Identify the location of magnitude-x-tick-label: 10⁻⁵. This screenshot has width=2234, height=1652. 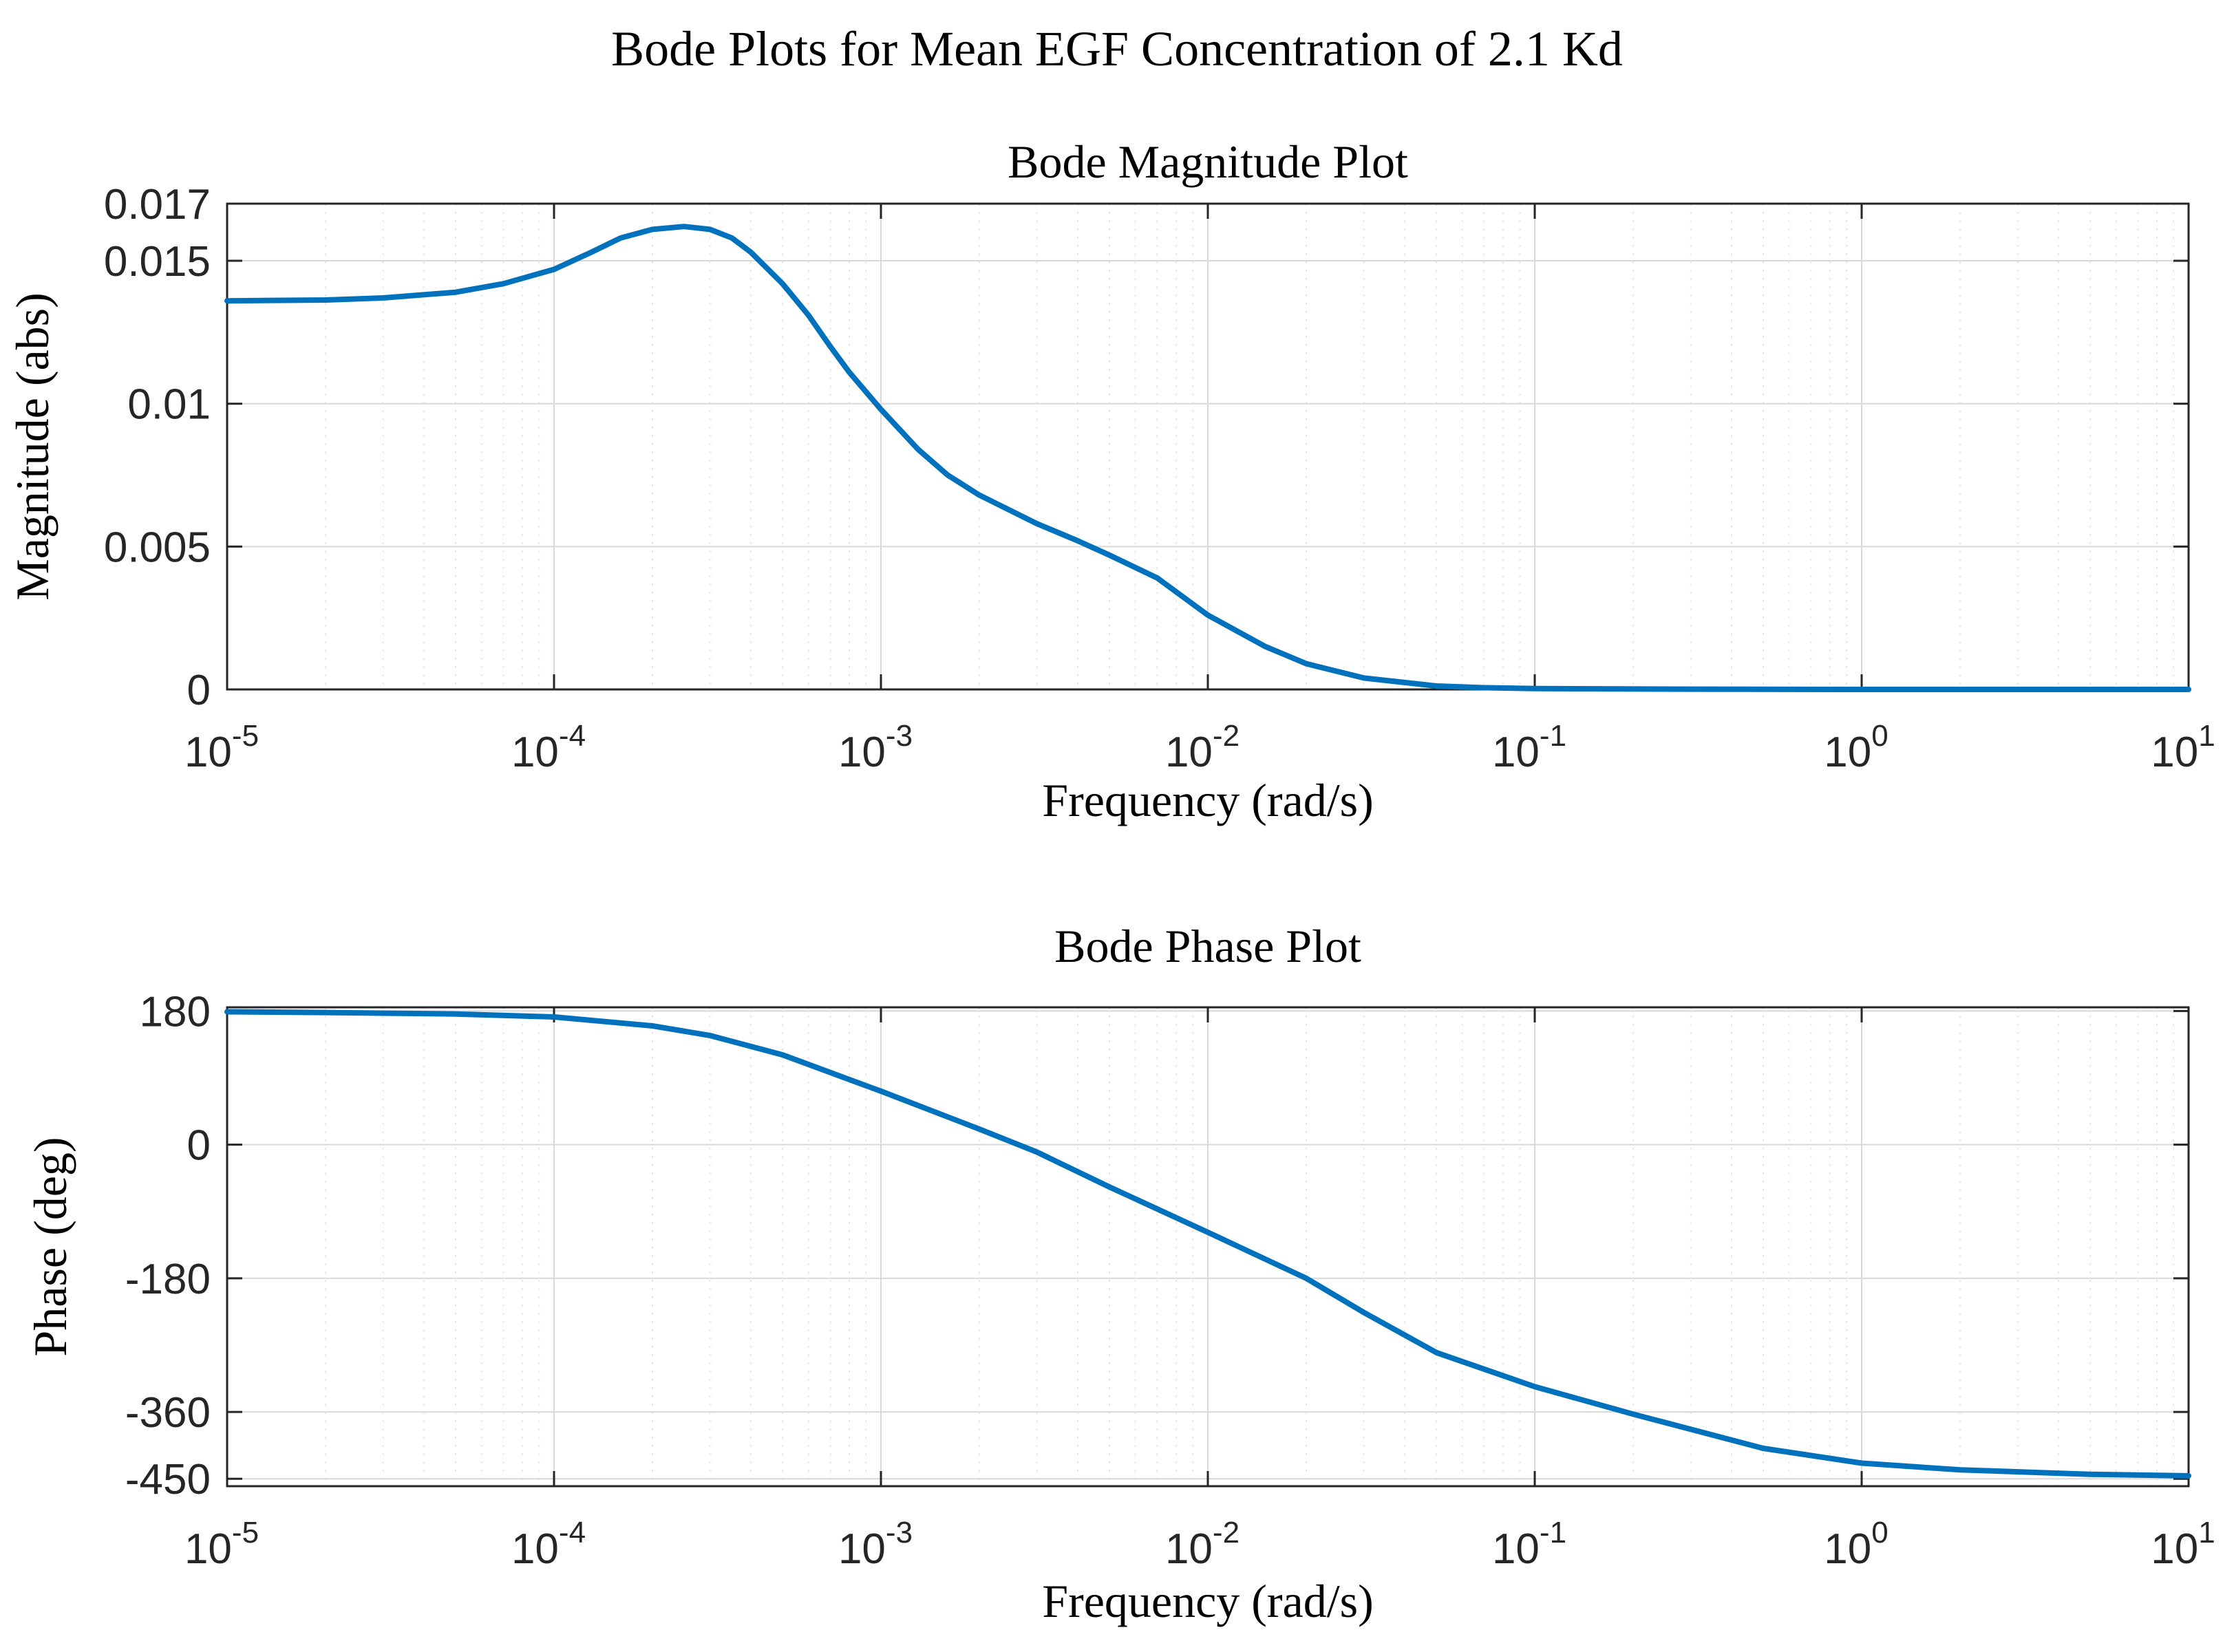
(221, 747).